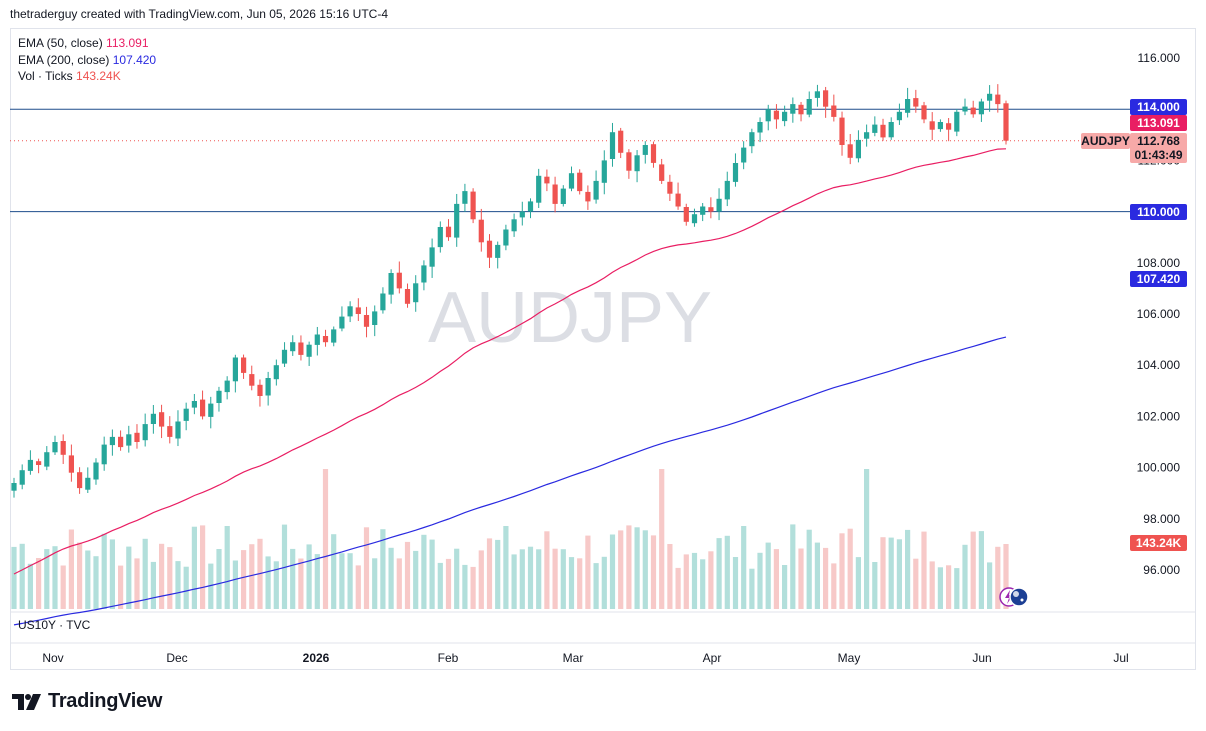  What do you see at coordinates (87, 60) in the screenshot?
I see `legend-ema200: EMA (200, close) 107.420` at bounding box center [87, 60].